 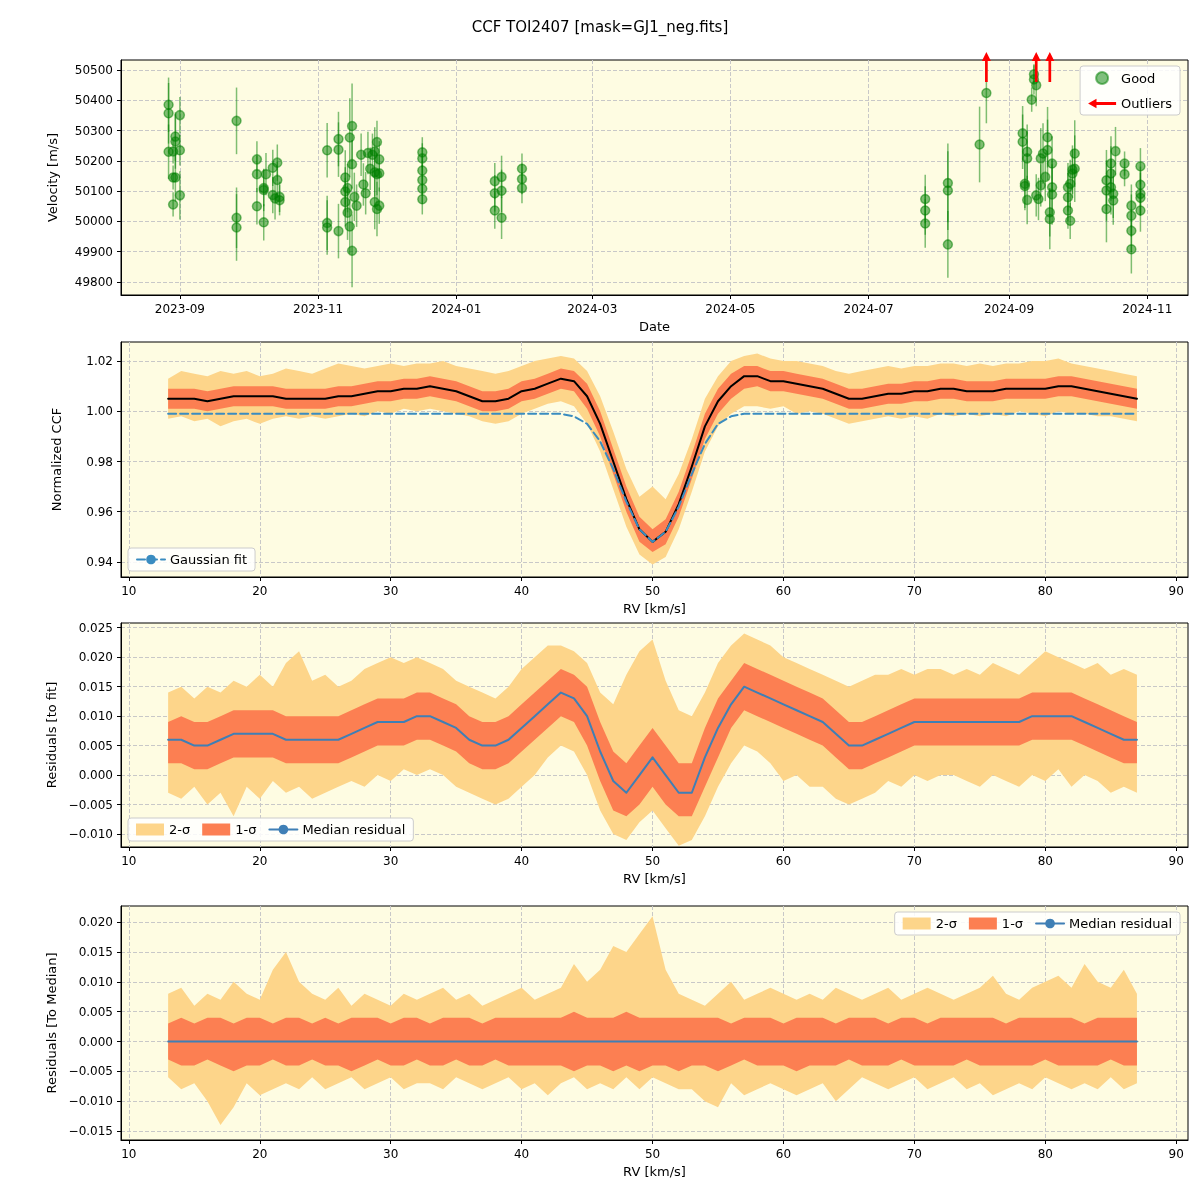 I want to click on legend-label: Gaussian fit, so click(x=209, y=559).